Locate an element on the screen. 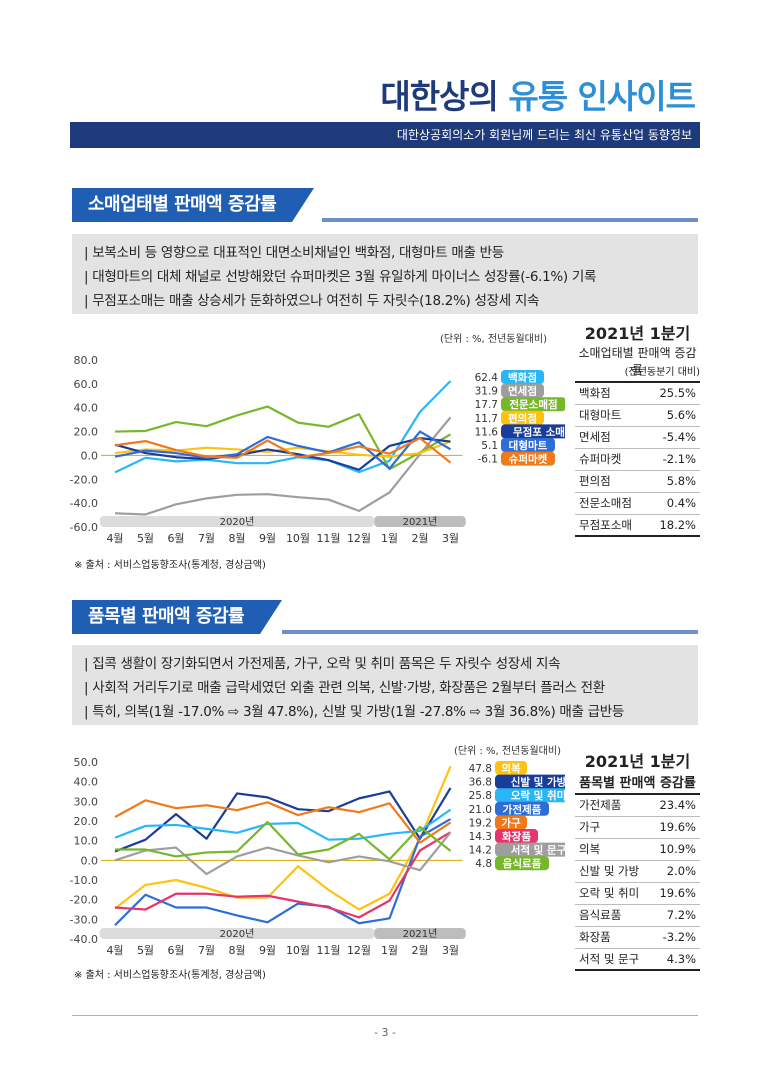 The image size is (770, 1090). product-table-name-cell: 신발 및 가방 is located at coordinates (613, 871).